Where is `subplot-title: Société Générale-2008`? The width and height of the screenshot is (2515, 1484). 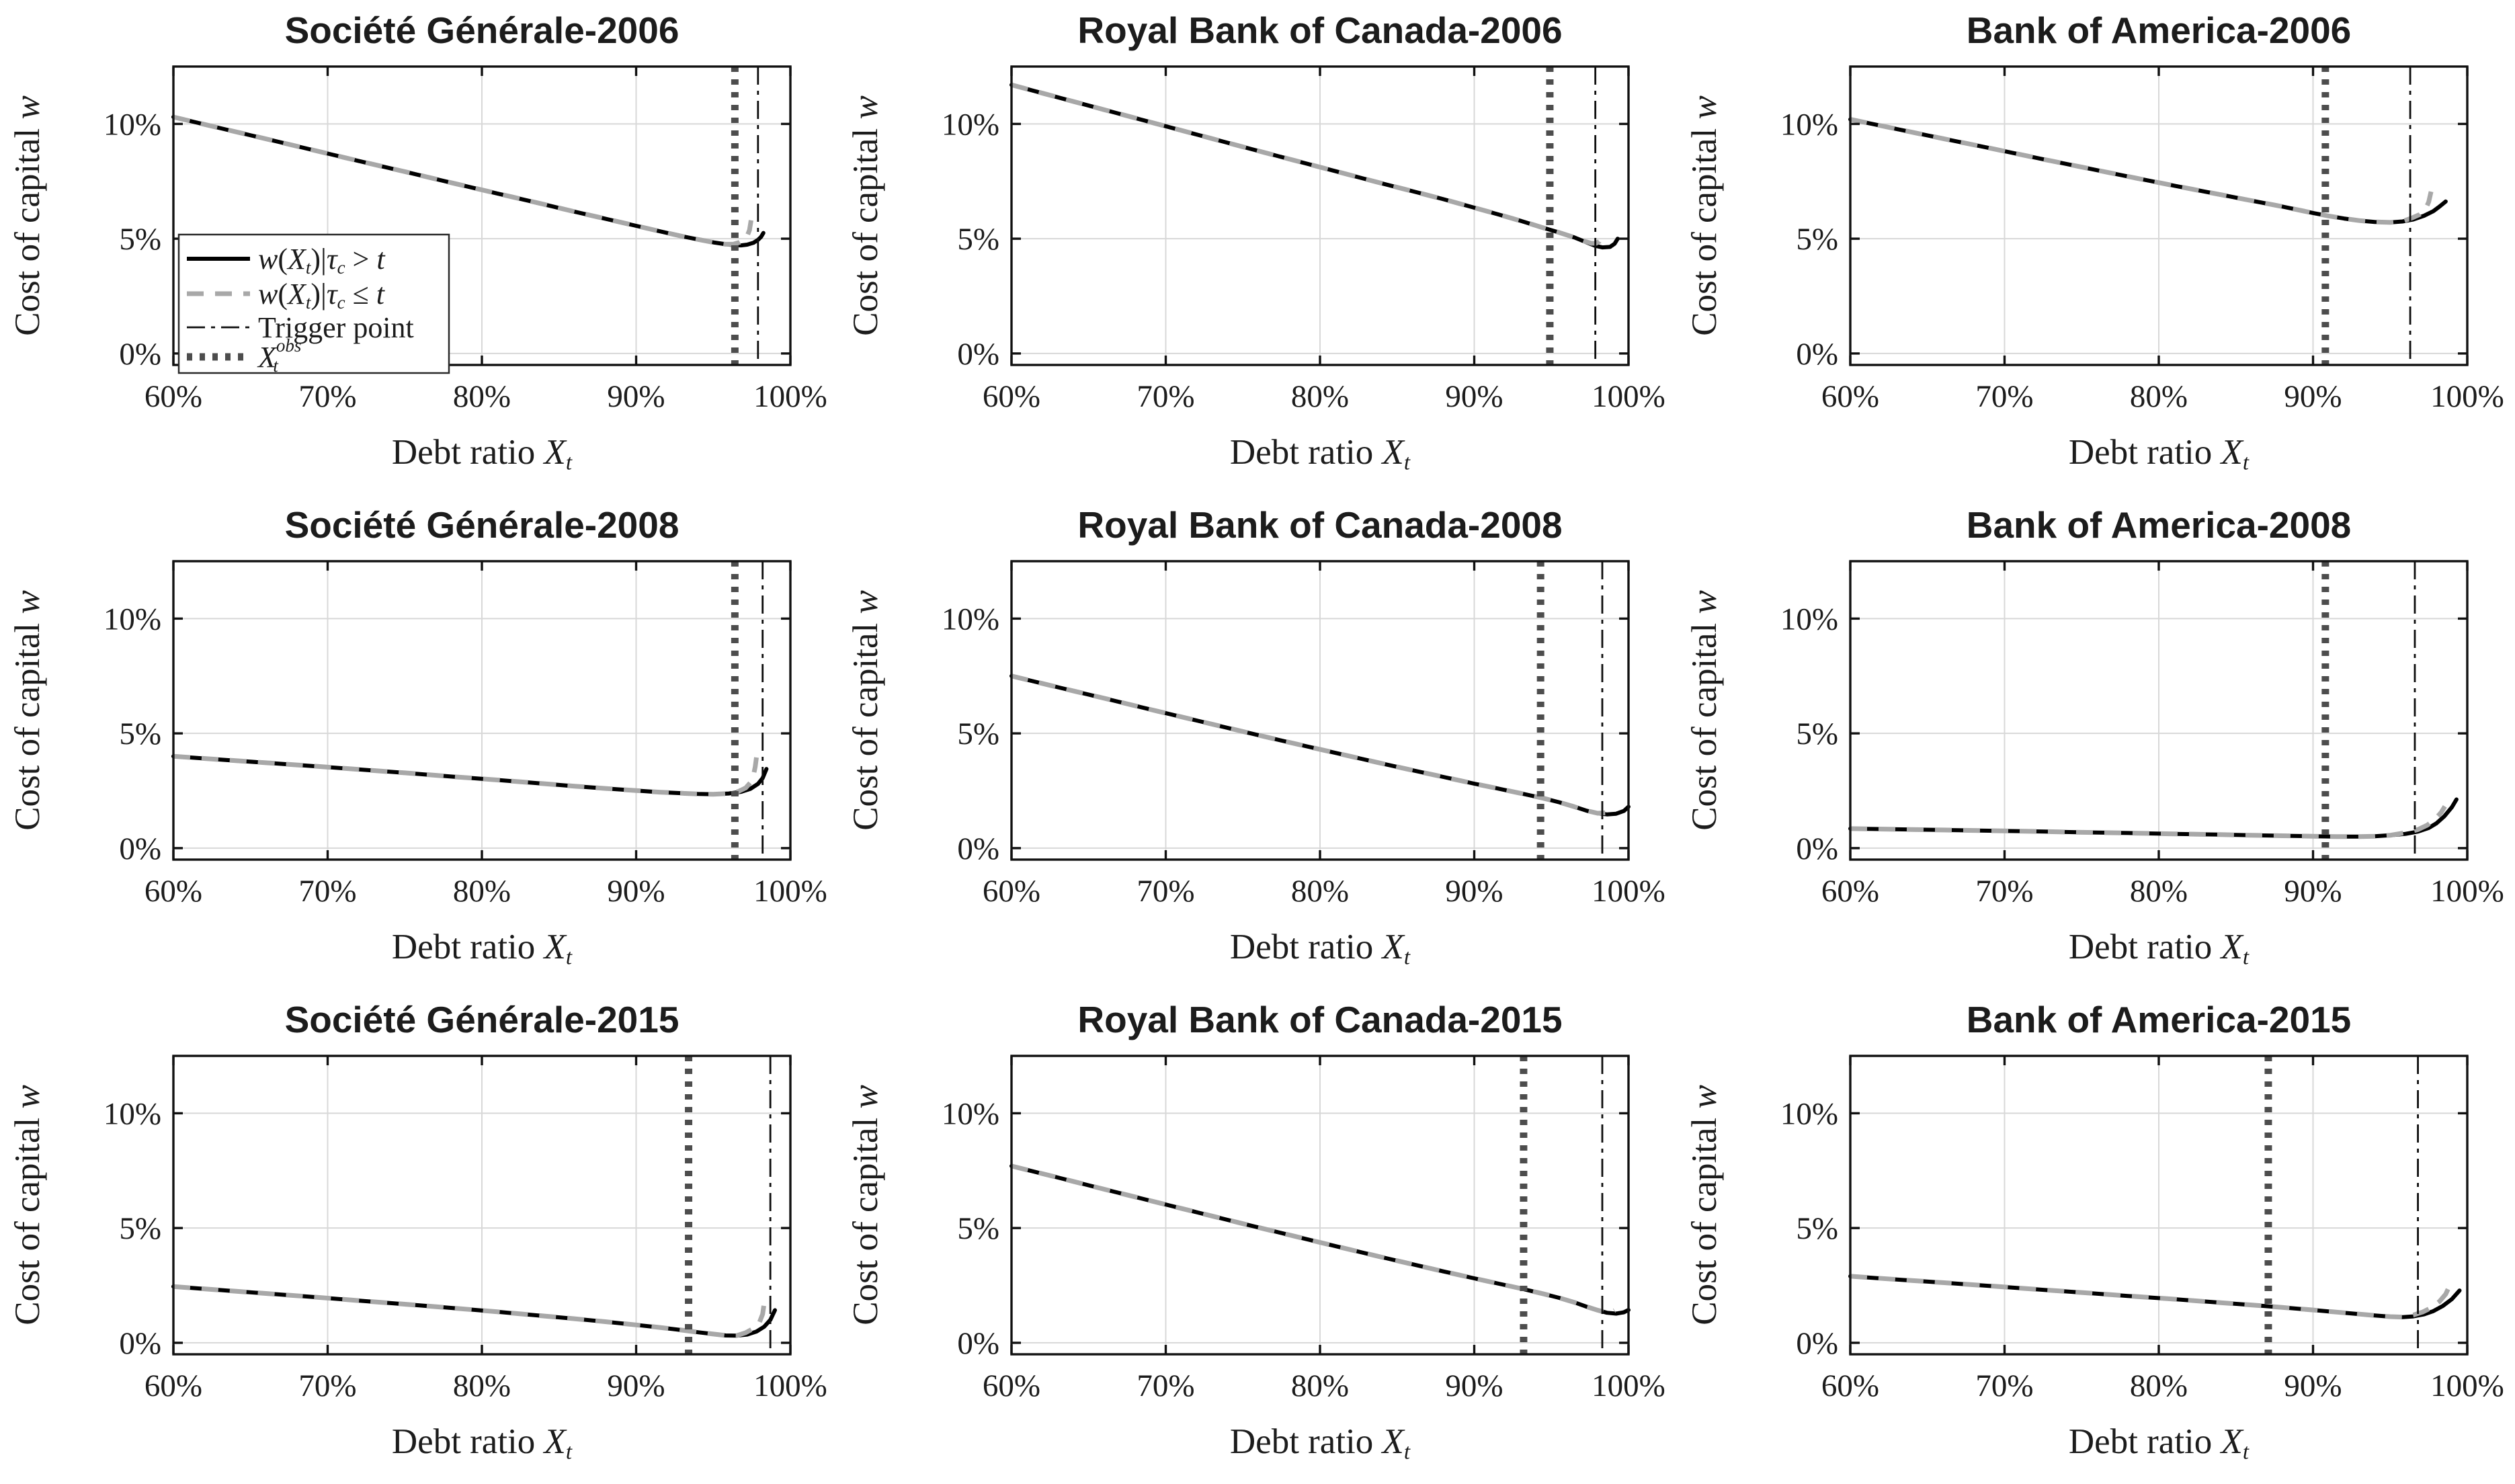
subplot-title: Société Générale-2008 is located at coordinates (482, 525).